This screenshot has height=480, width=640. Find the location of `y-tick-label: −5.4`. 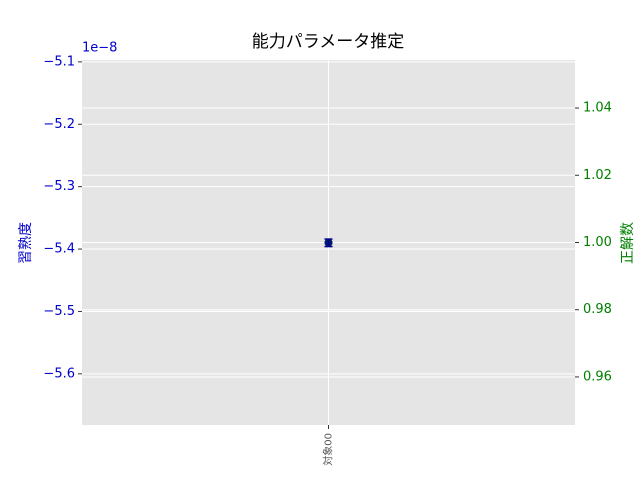

y-tick-label: −5.4 is located at coordinates (59, 249).